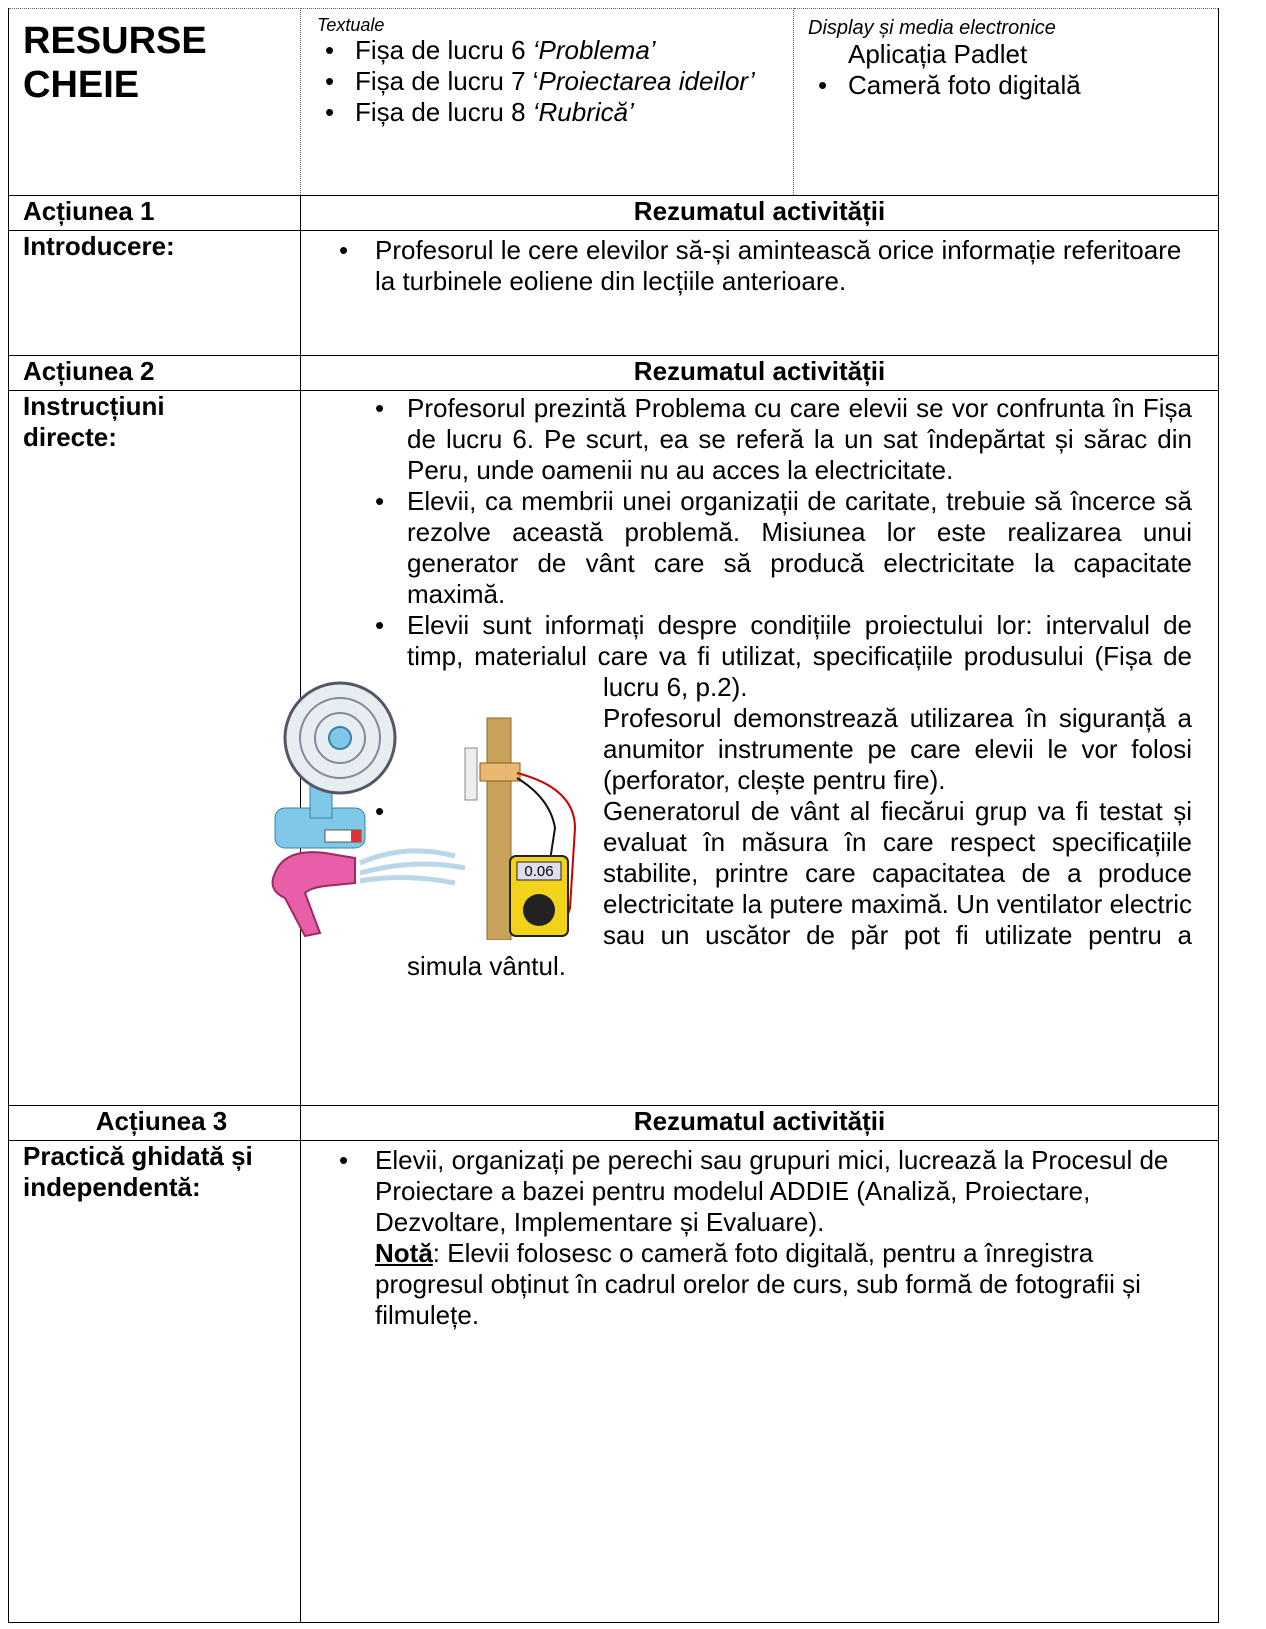  I want to click on item-text: ‘Problema’, so click(594, 50).